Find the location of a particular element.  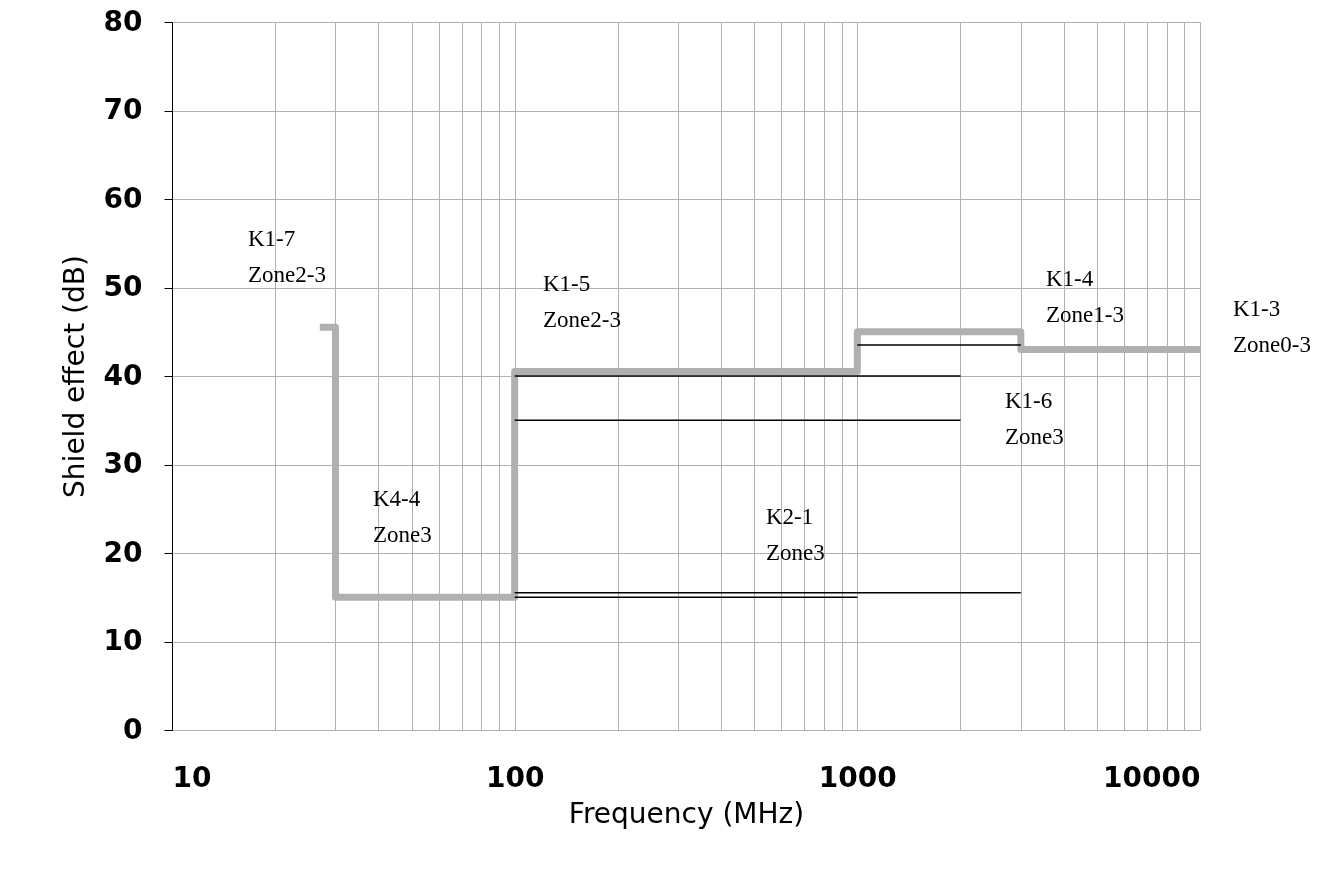

x-tick-label: 10 is located at coordinates (192, 777).